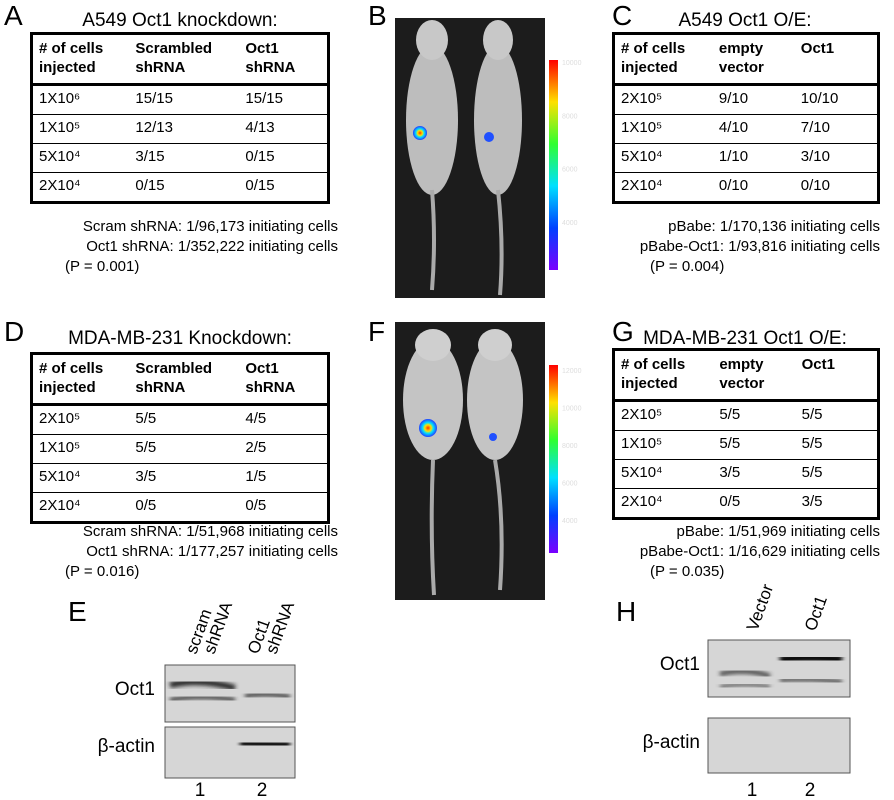 The image size is (894, 800). What do you see at coordinates (570, 223) in the screenshot?
I see `colorbar-tick-label: 4000` at bounding box center [570, 223].